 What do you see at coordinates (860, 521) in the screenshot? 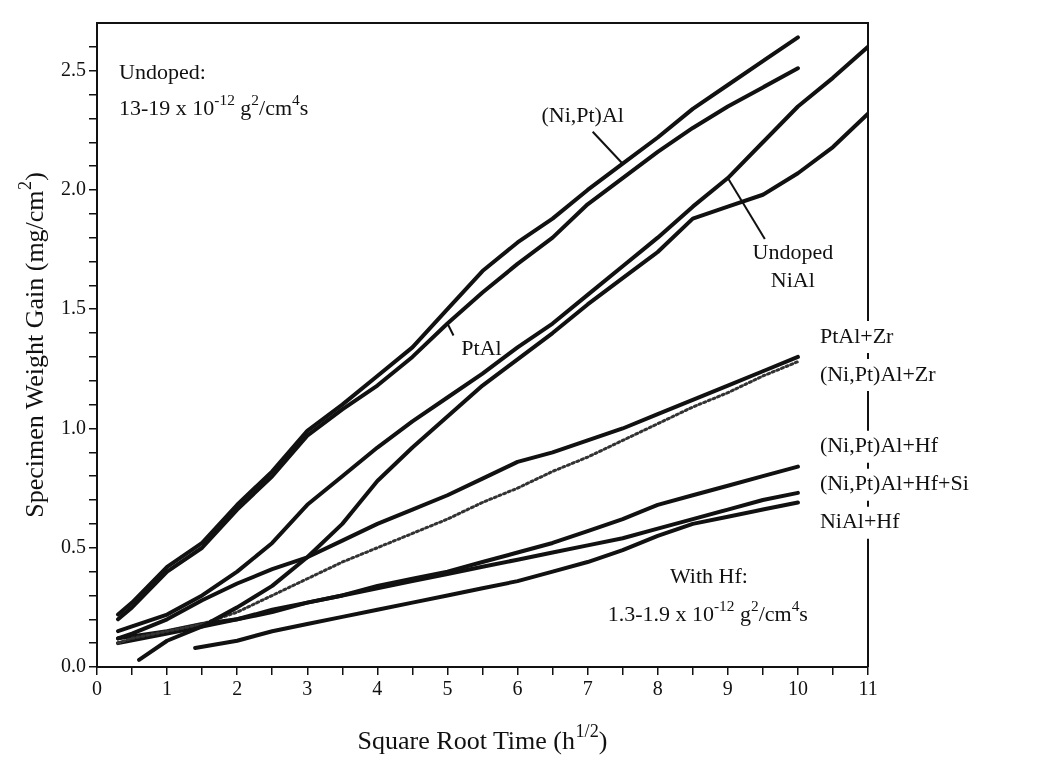
I see `series-label: NiAl+Hf` at bounding box center [860, 521].